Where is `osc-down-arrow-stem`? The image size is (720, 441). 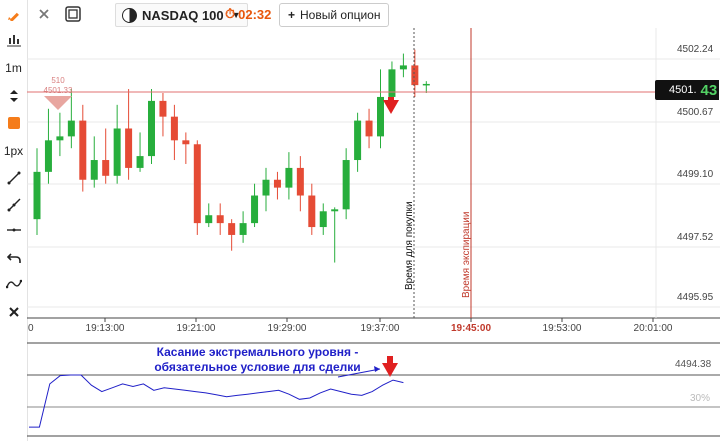
osc-down-arrow-stem is located at coordinates (390, 360).